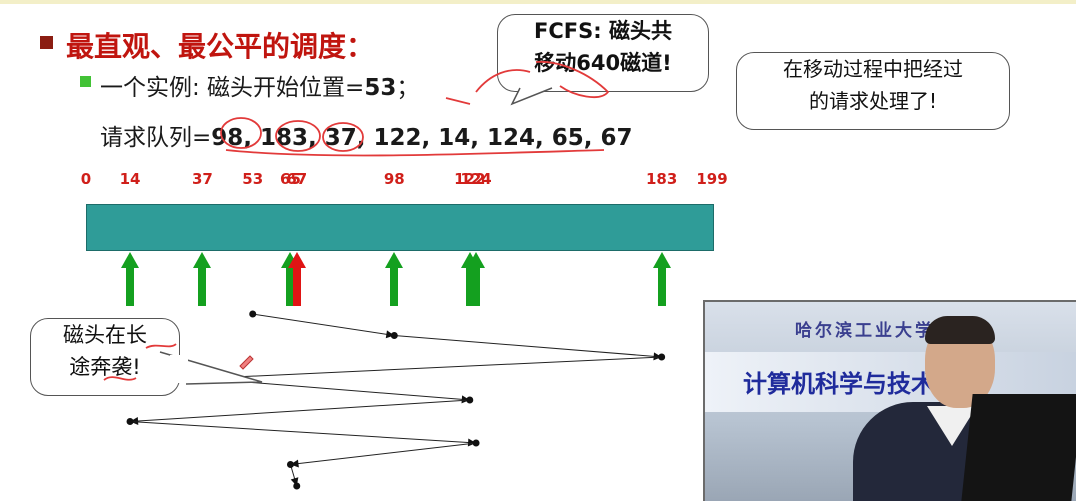 This screenshot has width=1076, height=501. Describe the element at coordinates (1018, 447) in the screenshot. I see `computer-monitor` at that location.